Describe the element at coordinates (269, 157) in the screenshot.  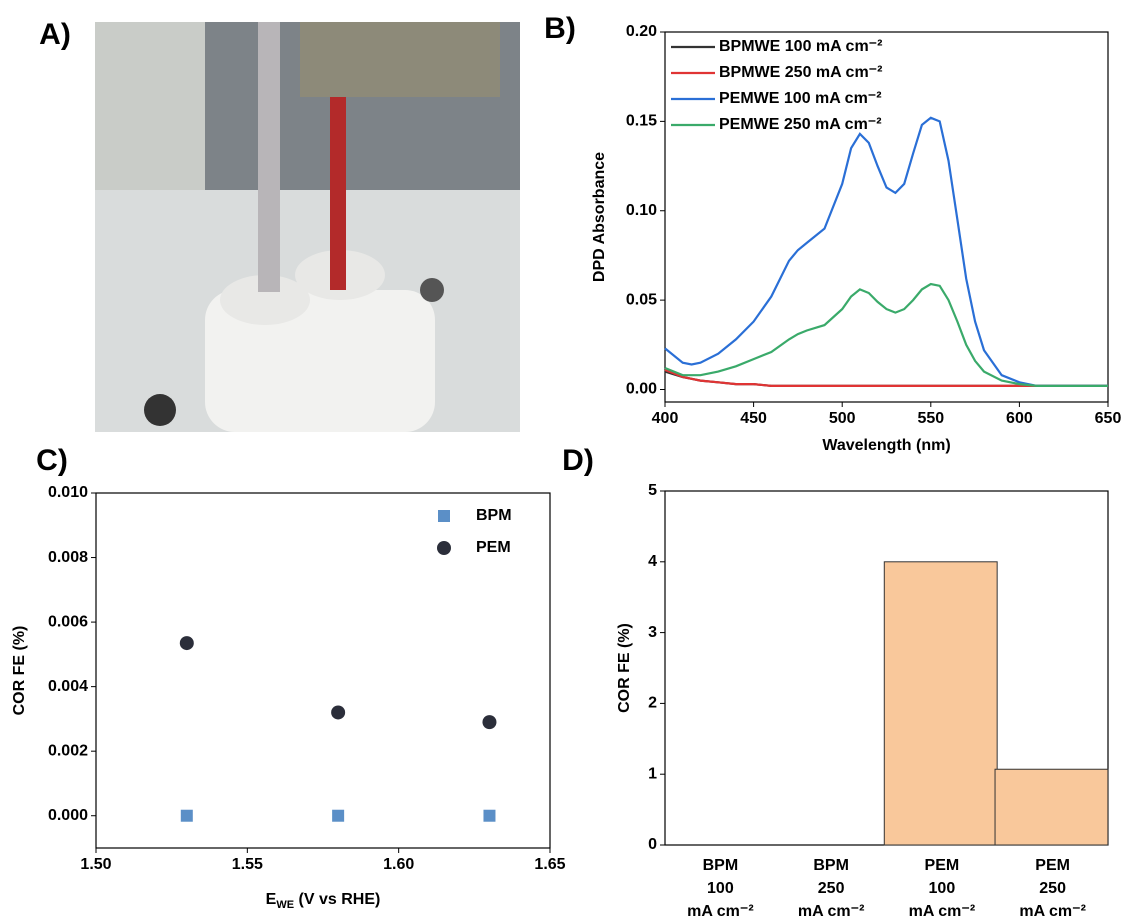
I see `electrode` at that location.